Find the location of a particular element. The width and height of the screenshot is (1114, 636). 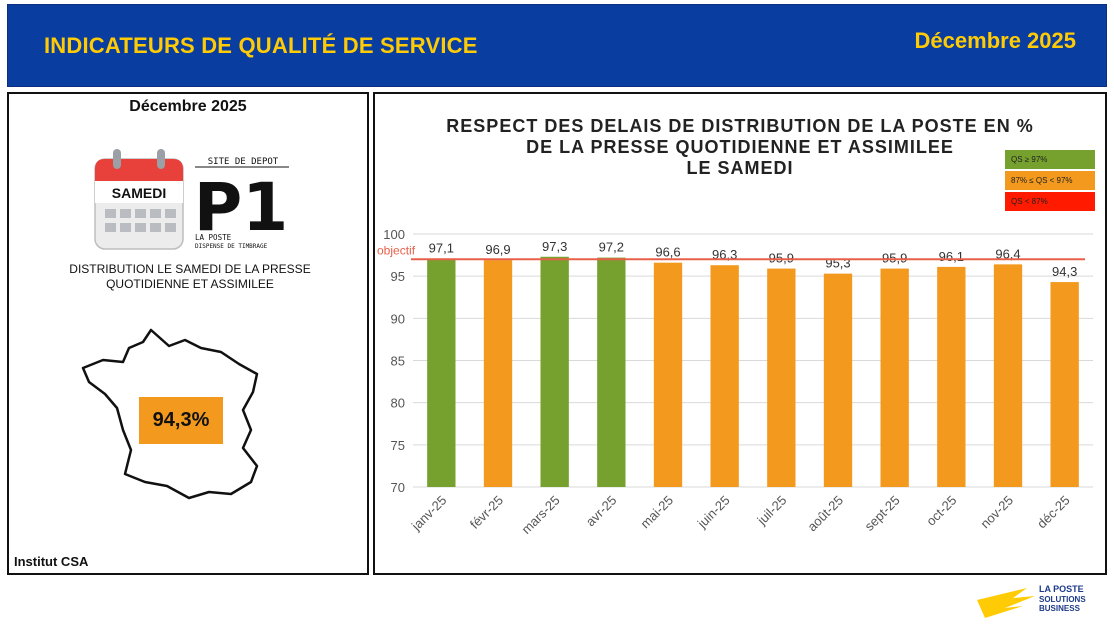

chart-title-line: DE LA PRESSE QUOTIDIENNE ET ASSIMILEE is located at coordinates (740, 147).